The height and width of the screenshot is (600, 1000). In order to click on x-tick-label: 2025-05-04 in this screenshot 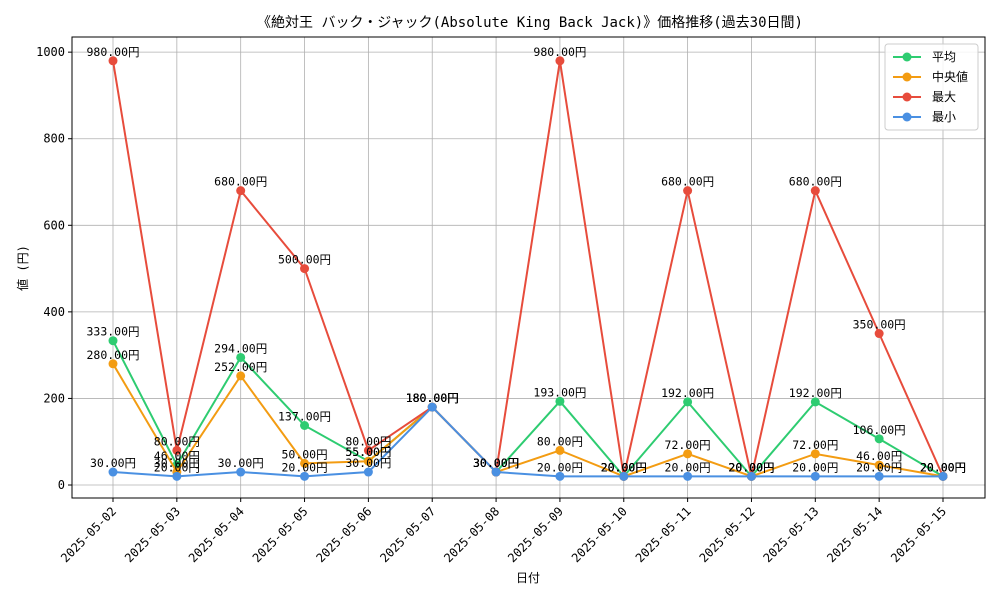, I will do `click(216, 534)`.